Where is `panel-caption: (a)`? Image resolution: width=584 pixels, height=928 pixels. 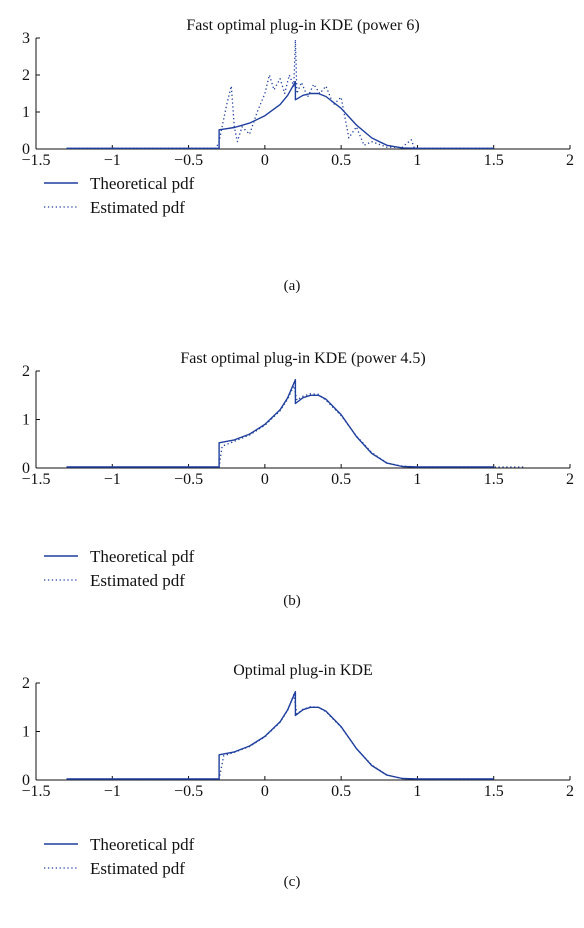 panel-caption: (a) is located at coordinates (292, 286).